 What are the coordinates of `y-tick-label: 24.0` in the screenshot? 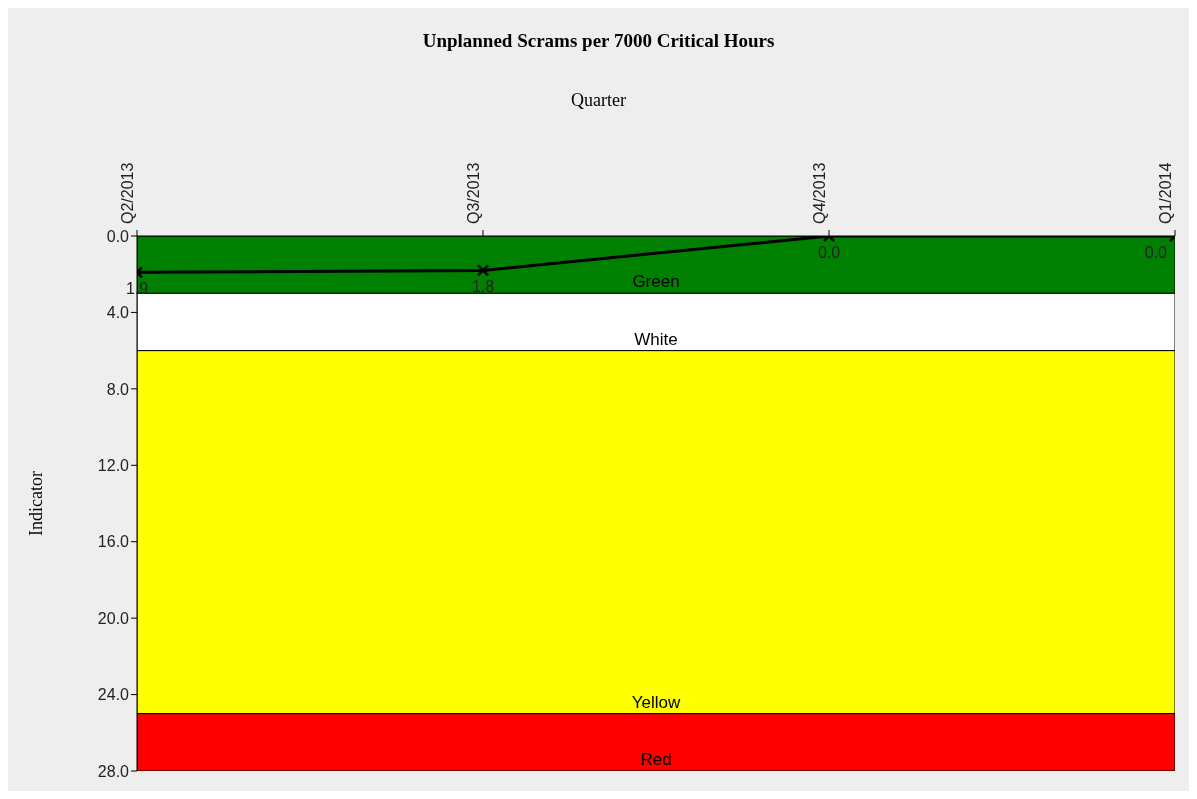 It's located at (113, 695).